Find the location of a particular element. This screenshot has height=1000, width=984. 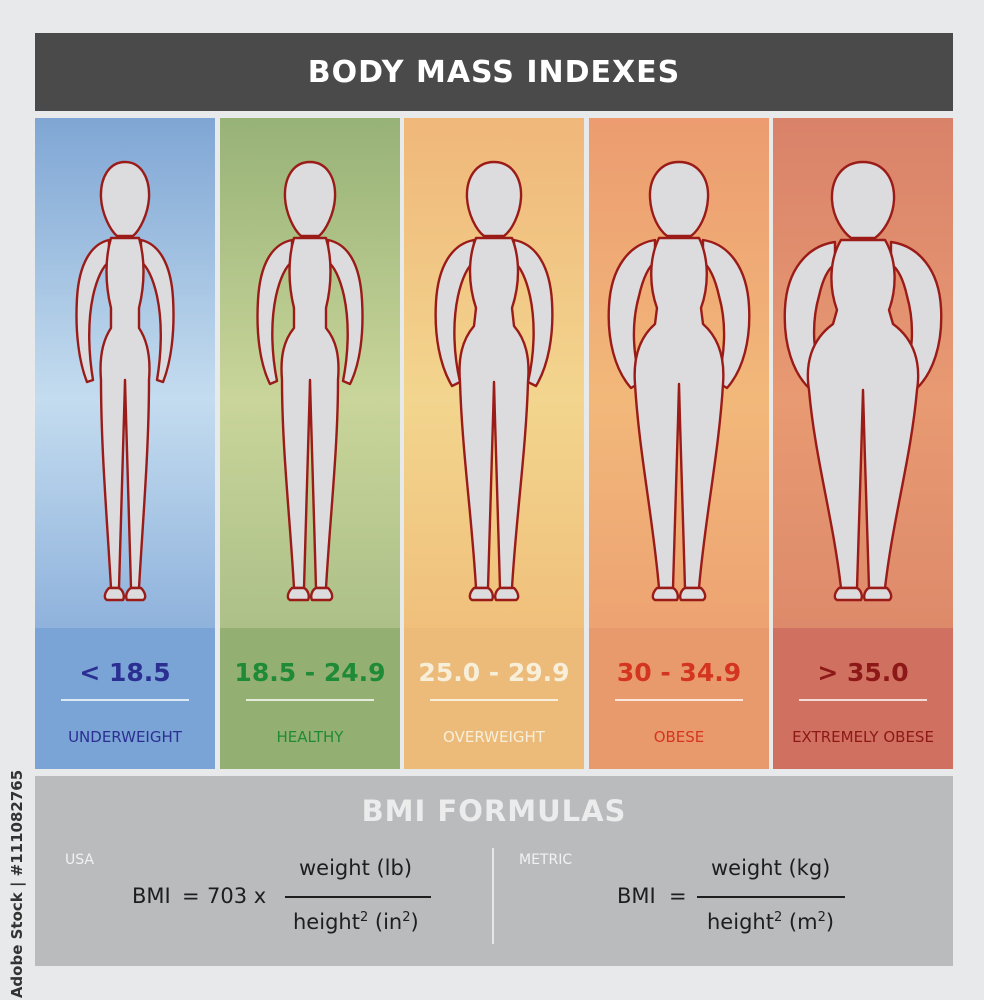

metric-denominator-base: height is located at coordinates (740, 922).